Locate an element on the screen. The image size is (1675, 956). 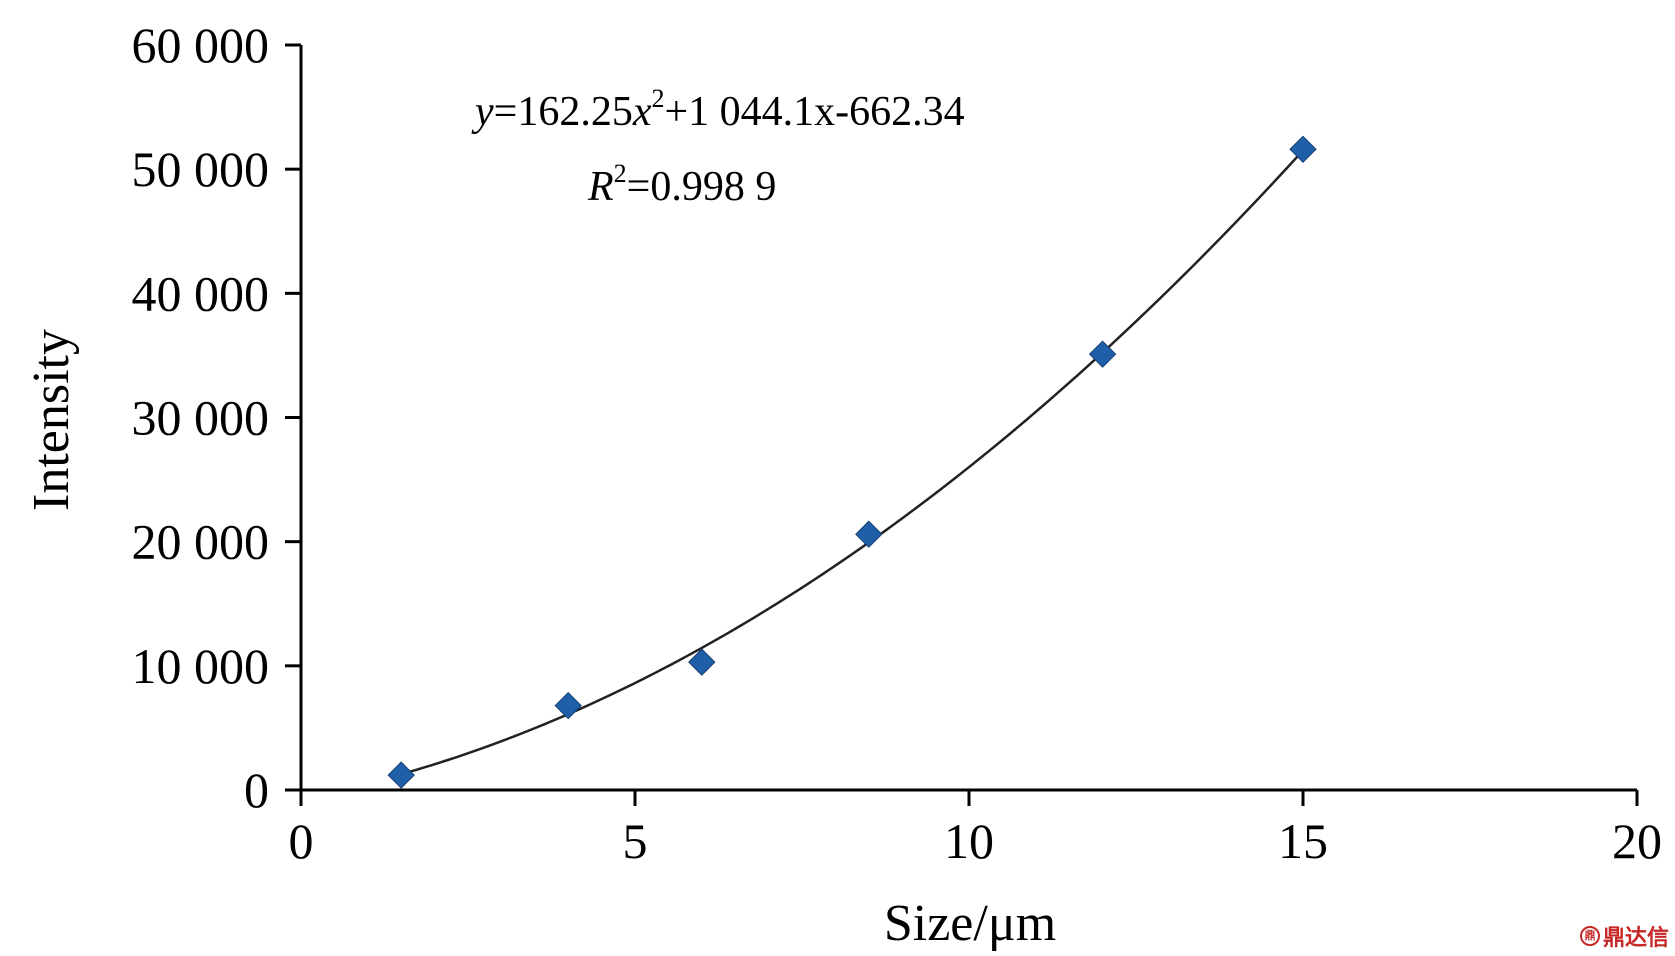
y-axis-ticks: 0 10 000 20 000 30 000 40 000 50 000 60 000 is located at coordinates (216, 417).